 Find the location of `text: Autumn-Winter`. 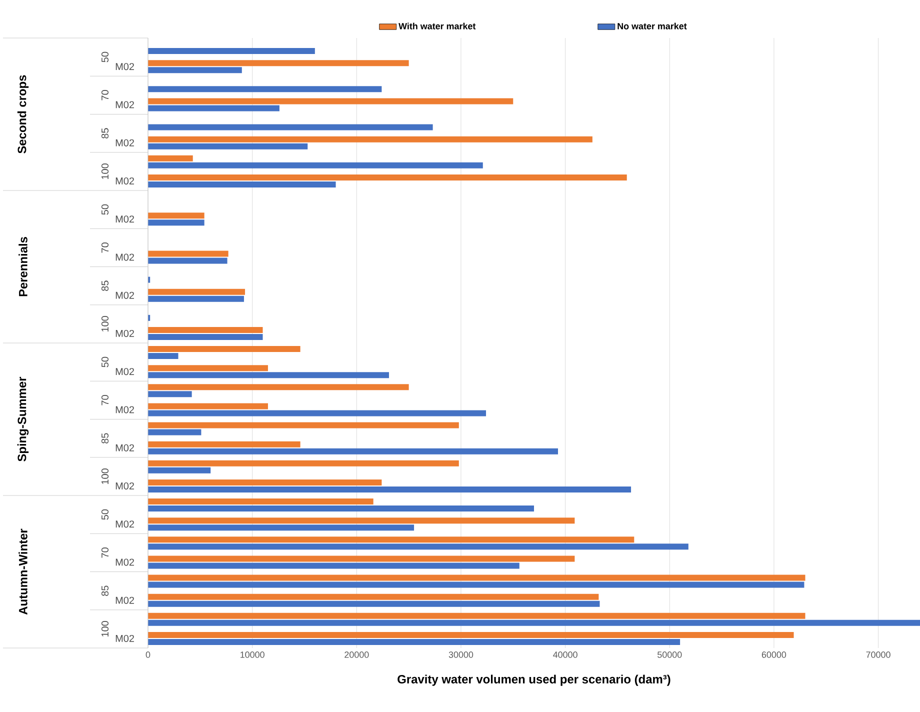

text: Autumn-Winter is located at coordinates (23, 571).